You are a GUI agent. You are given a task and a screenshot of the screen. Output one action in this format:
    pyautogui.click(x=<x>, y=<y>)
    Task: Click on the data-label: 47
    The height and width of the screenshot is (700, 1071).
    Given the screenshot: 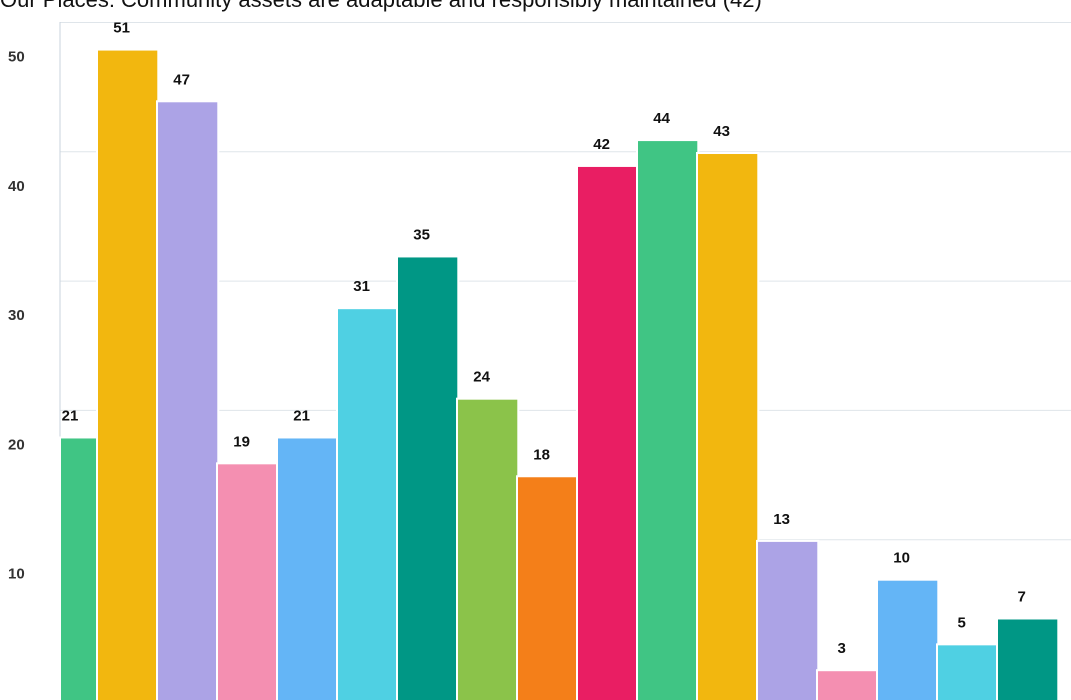 What is the action you would take?
    pyautogui.click(x=181, y=79)
    